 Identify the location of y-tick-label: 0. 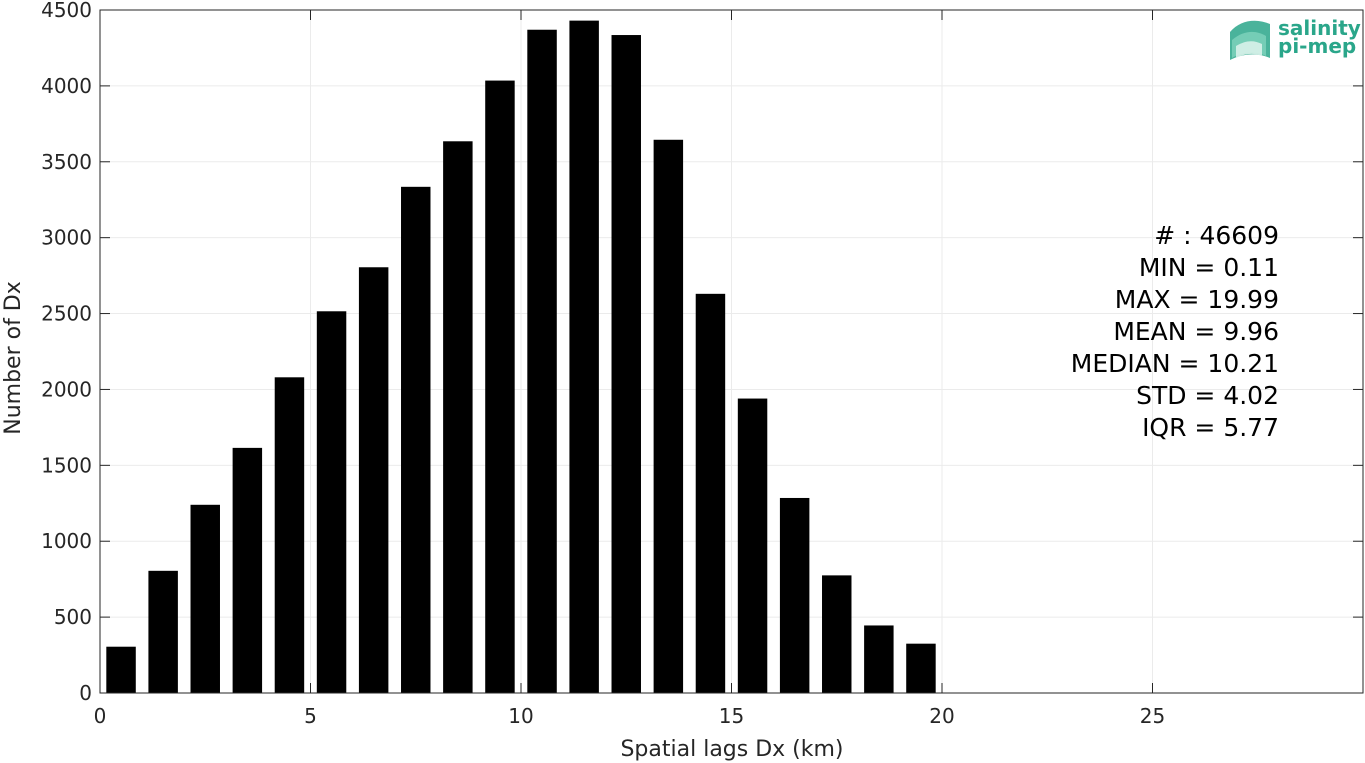
(85, 693).